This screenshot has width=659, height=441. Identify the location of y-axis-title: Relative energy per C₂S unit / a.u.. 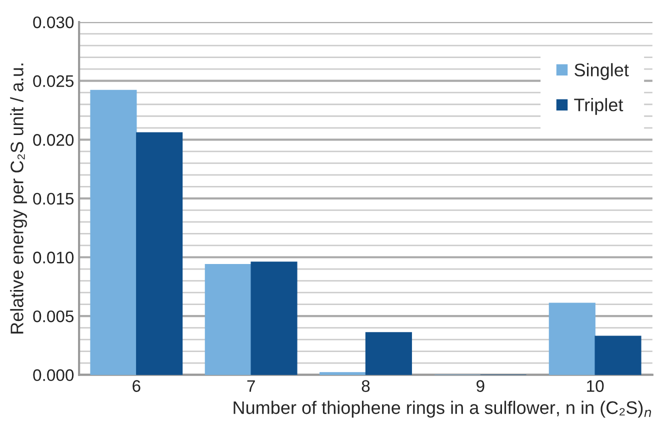
(18, 199).